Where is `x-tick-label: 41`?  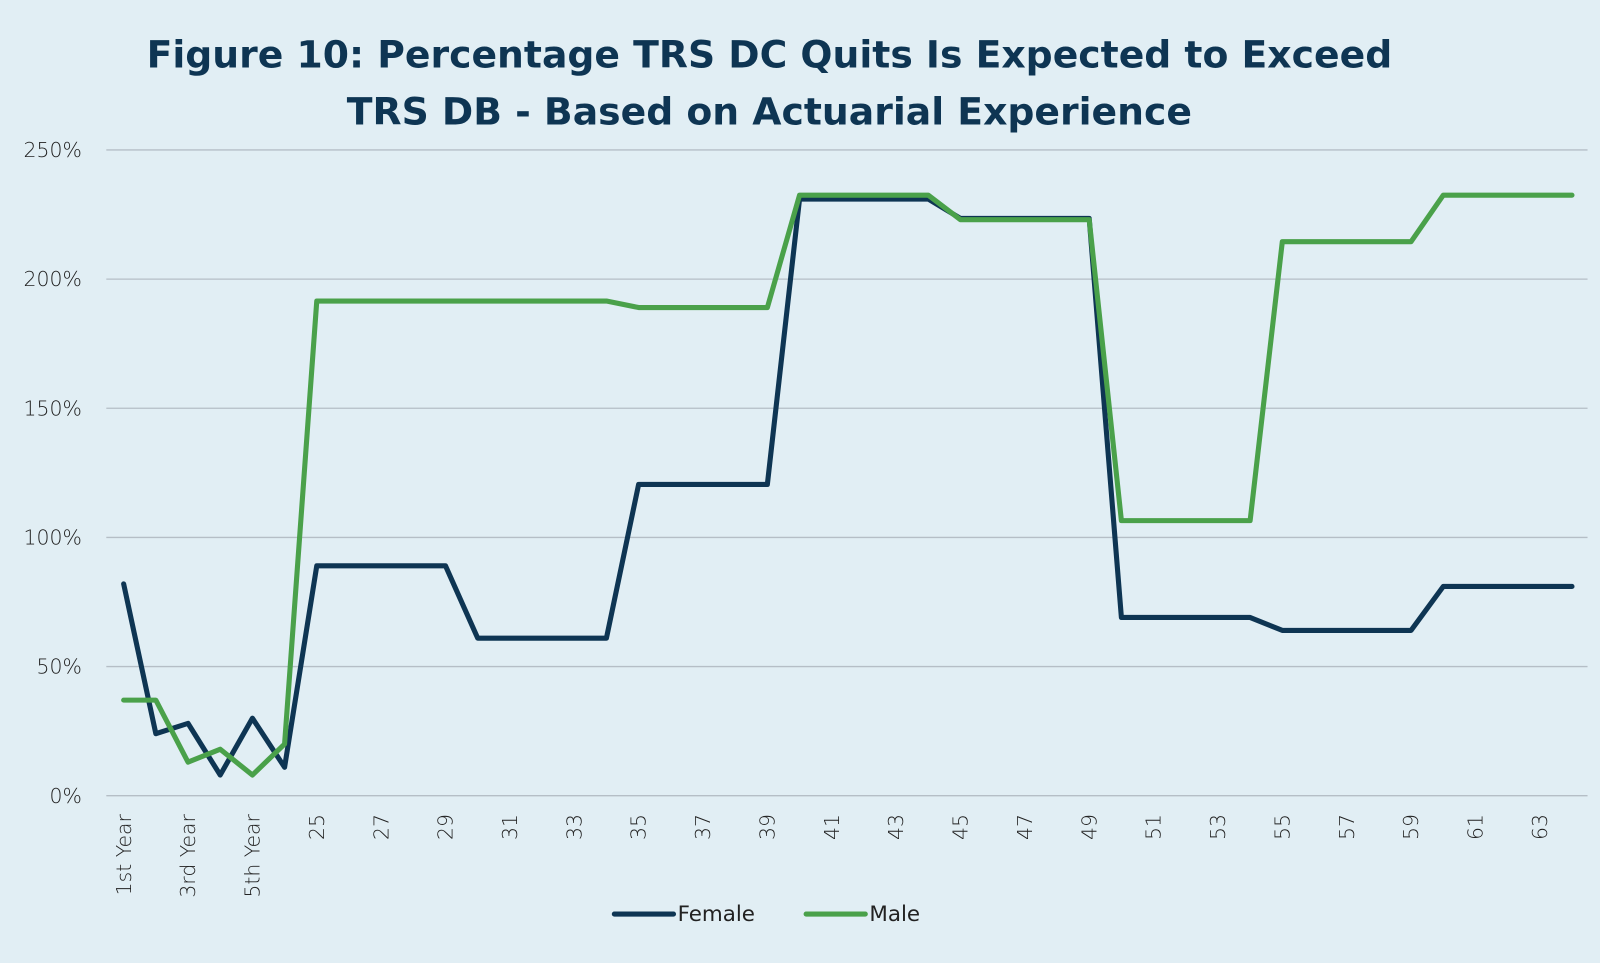 x-tick-label: 41 is located at coordinates (832, 827).